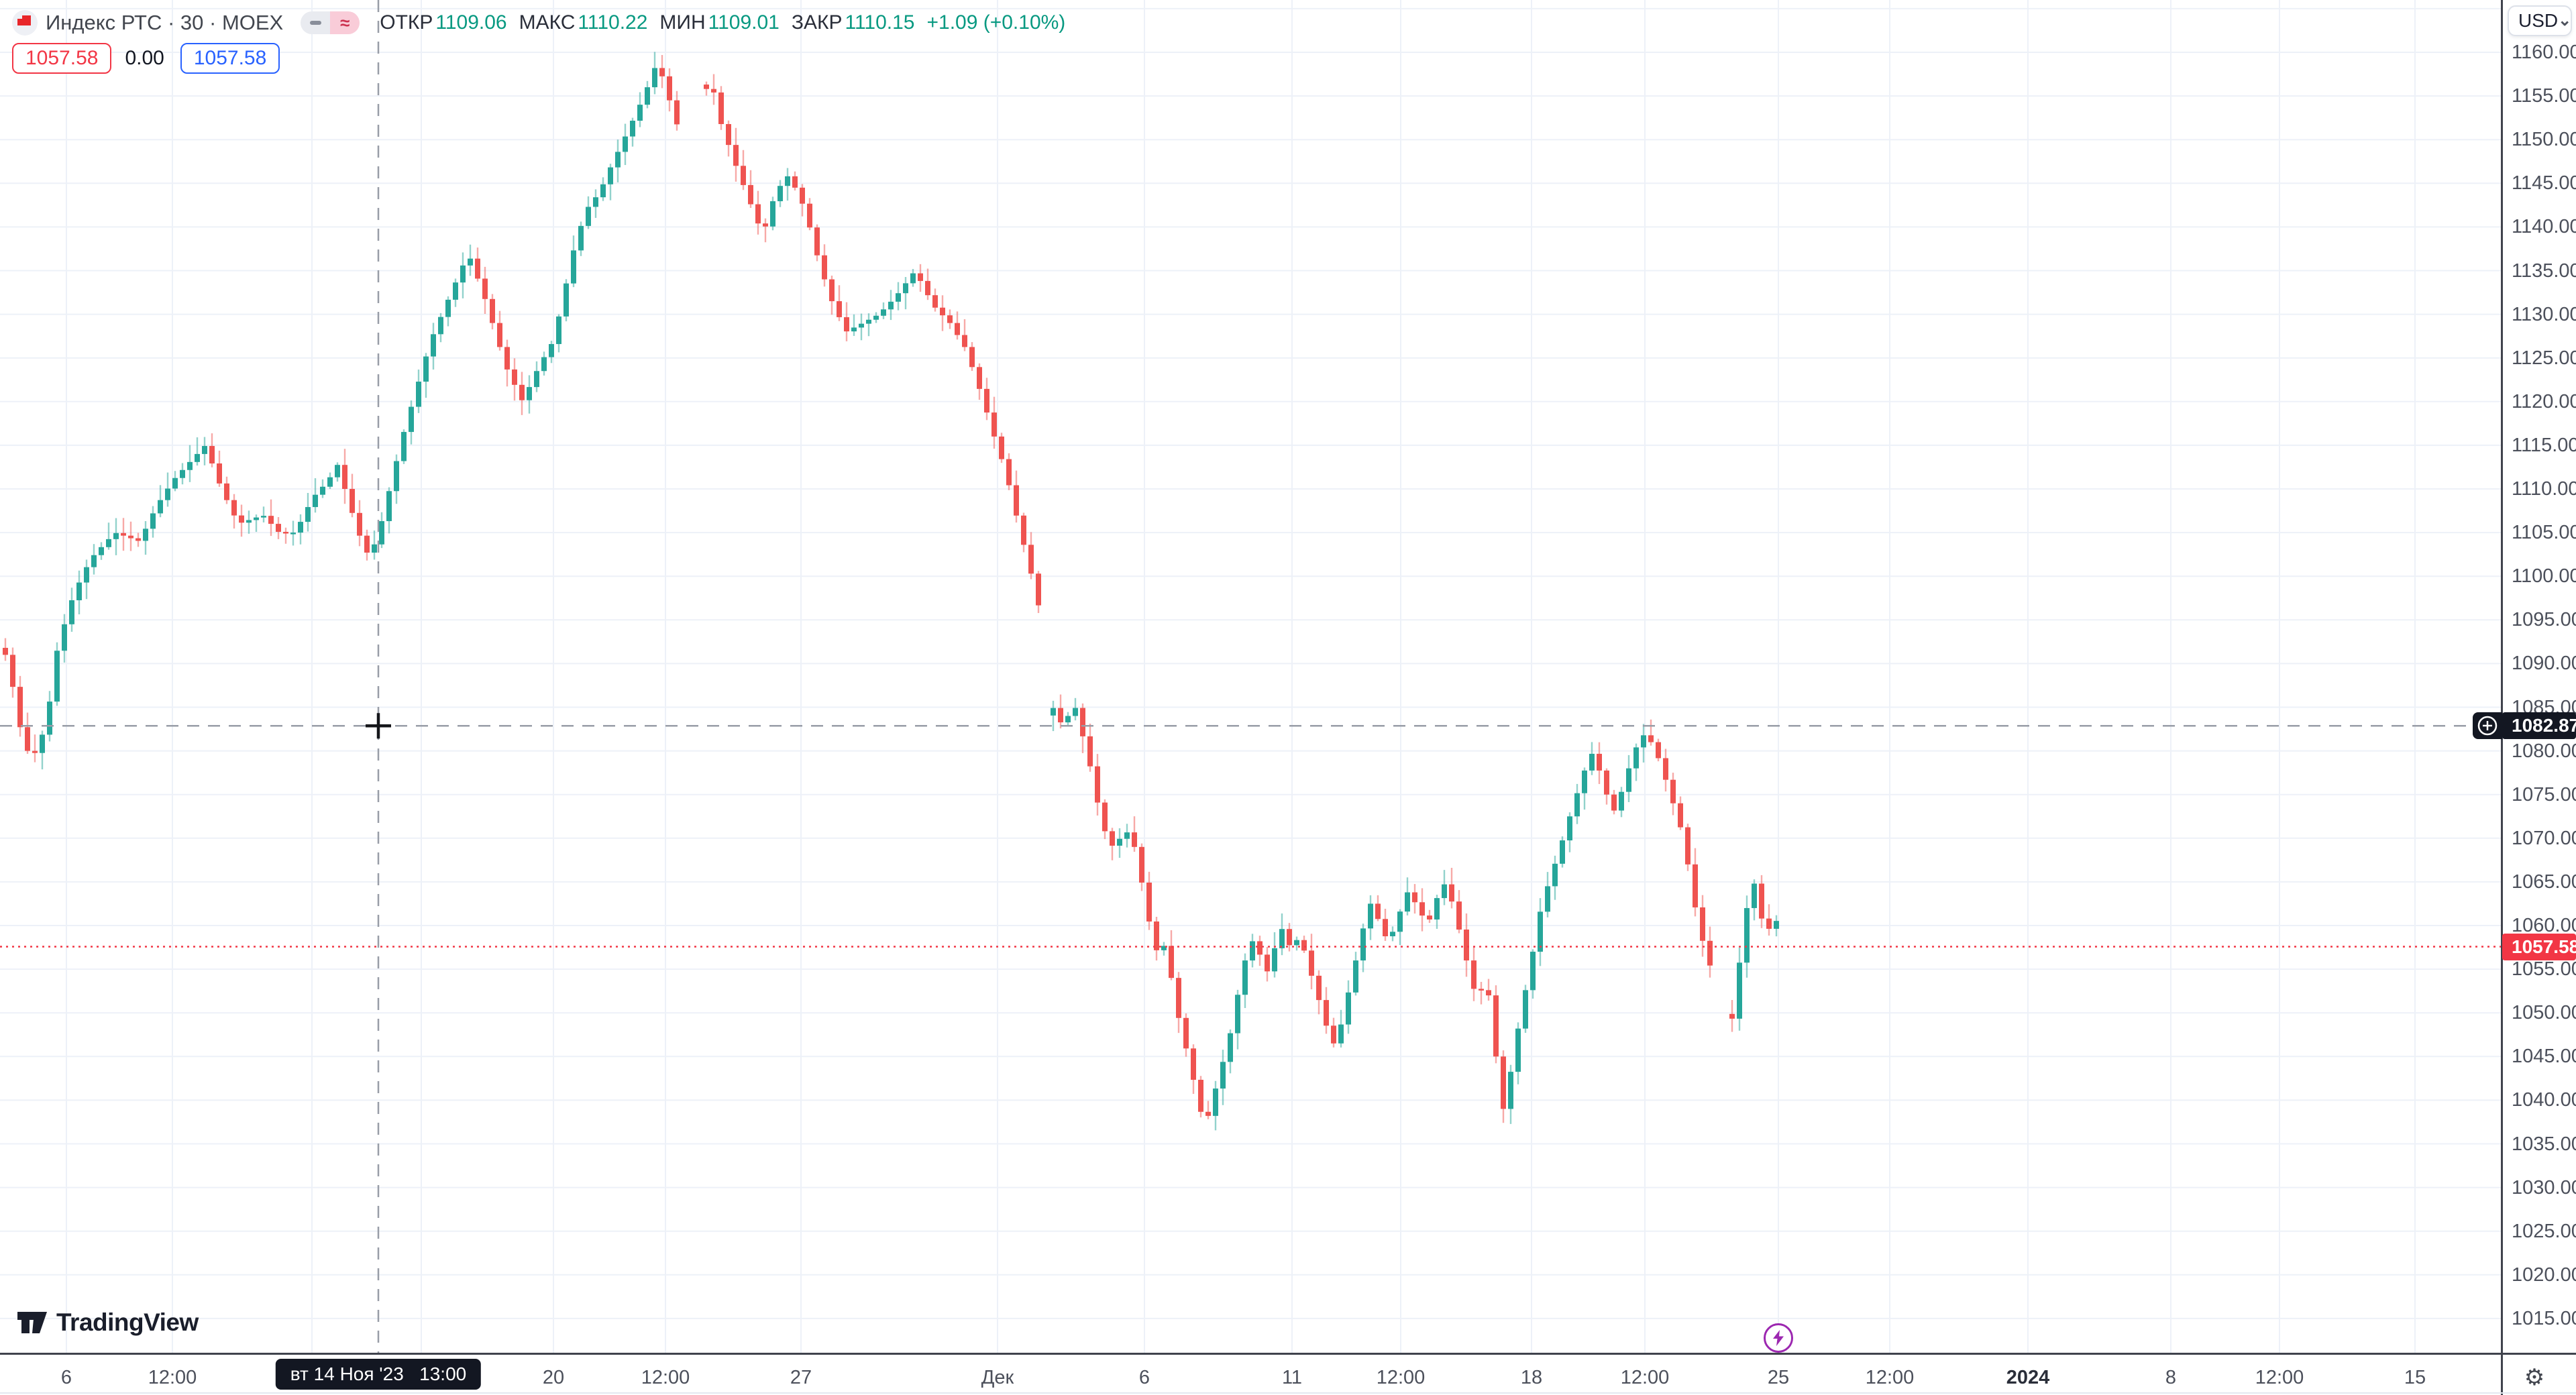  I want to click on time-tick-label: 11, so click(1292, 1377).